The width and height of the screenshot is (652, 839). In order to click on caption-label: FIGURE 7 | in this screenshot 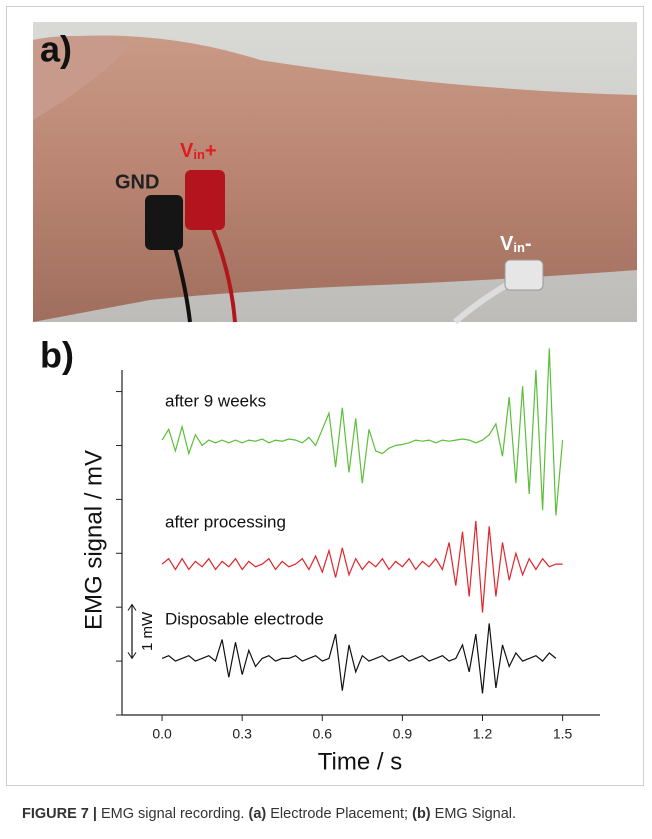, I will do `click(59, 814)`.